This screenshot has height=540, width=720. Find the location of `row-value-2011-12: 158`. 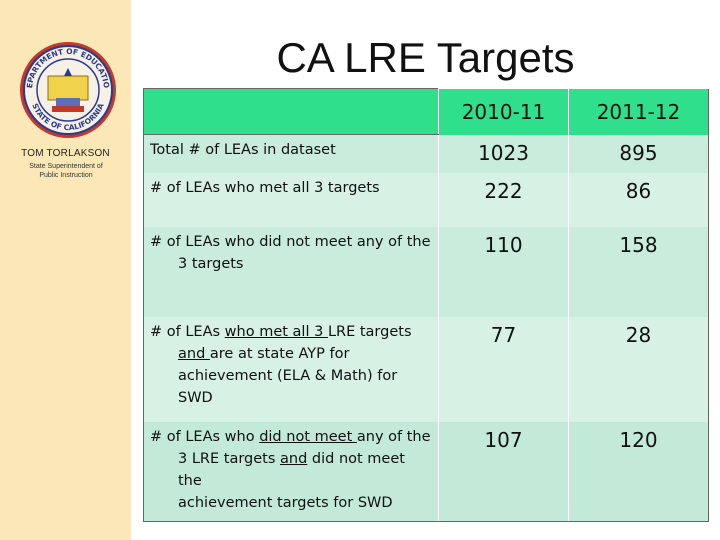

row-value-2011-12: 158 is located at coordinates (638, 244).